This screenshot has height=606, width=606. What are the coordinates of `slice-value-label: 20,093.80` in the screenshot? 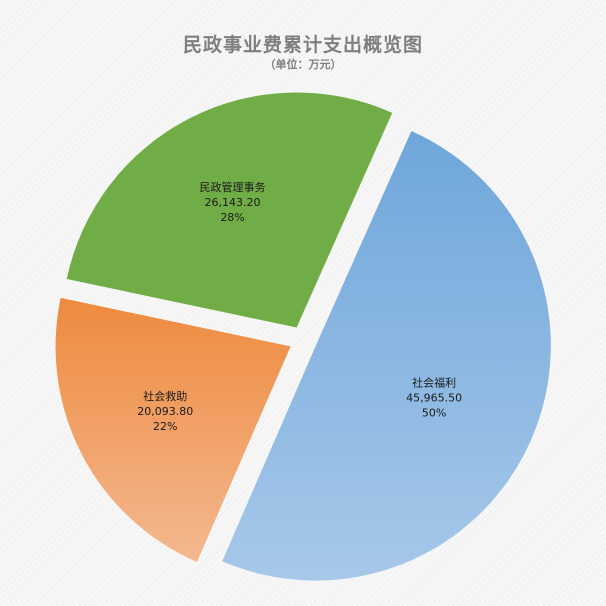 It's located at (165, 411).